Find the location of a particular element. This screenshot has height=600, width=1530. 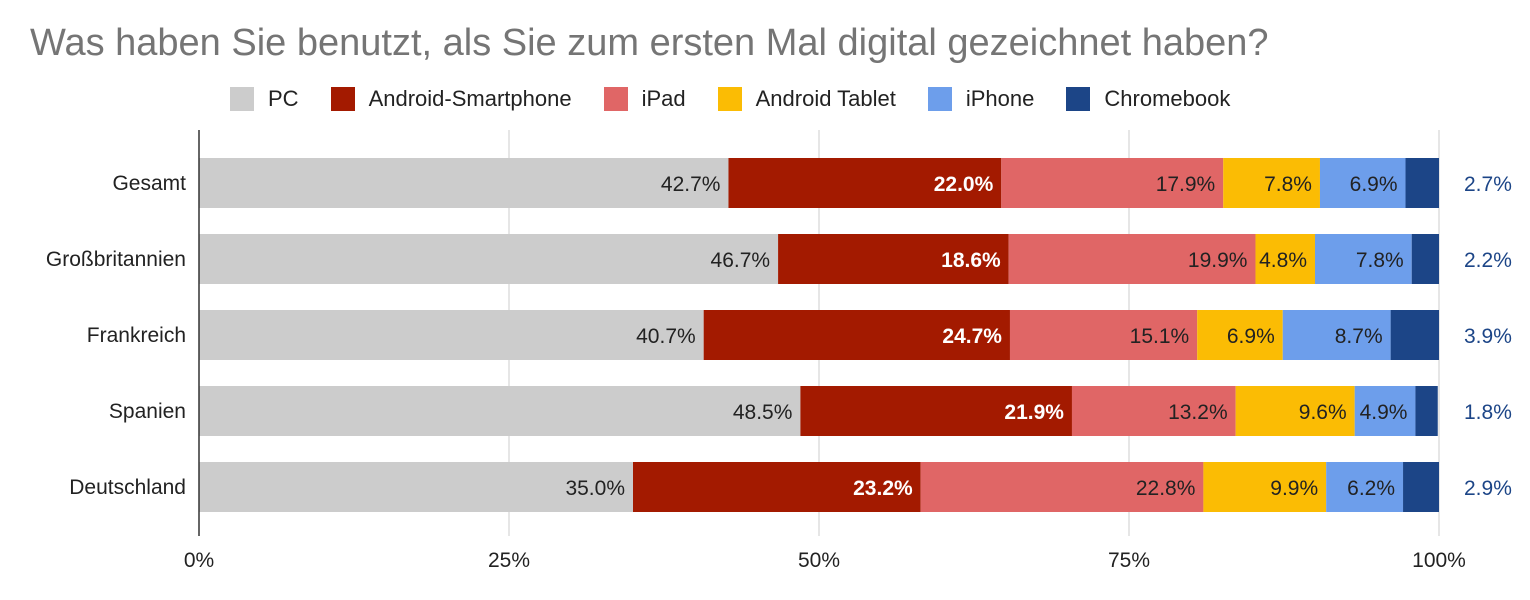

data-label: 48.5% is located at coordinates (763, 412).